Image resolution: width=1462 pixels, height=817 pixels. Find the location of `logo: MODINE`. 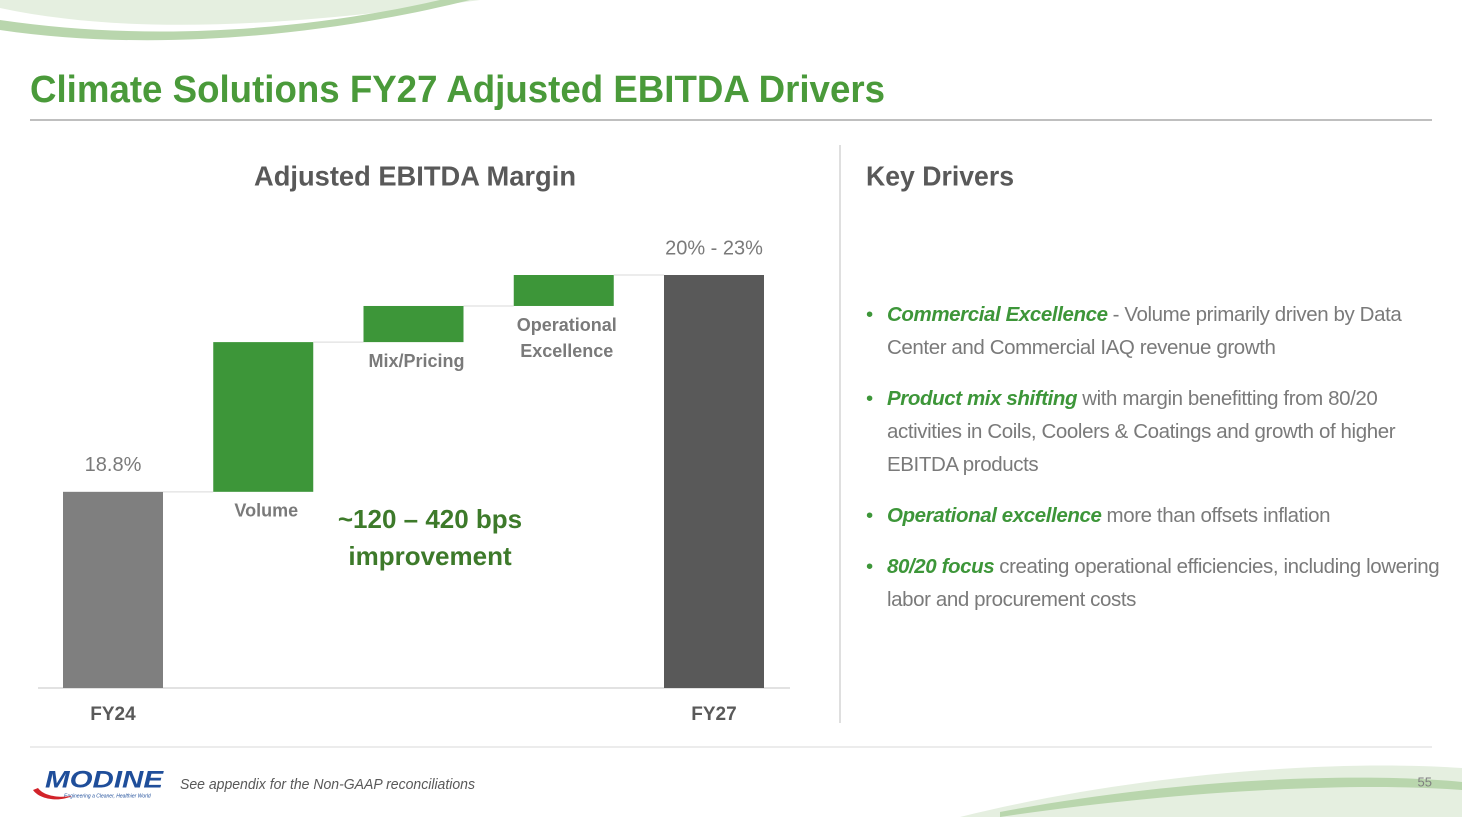

logo: MODINE is located at coordinates (104, 779).